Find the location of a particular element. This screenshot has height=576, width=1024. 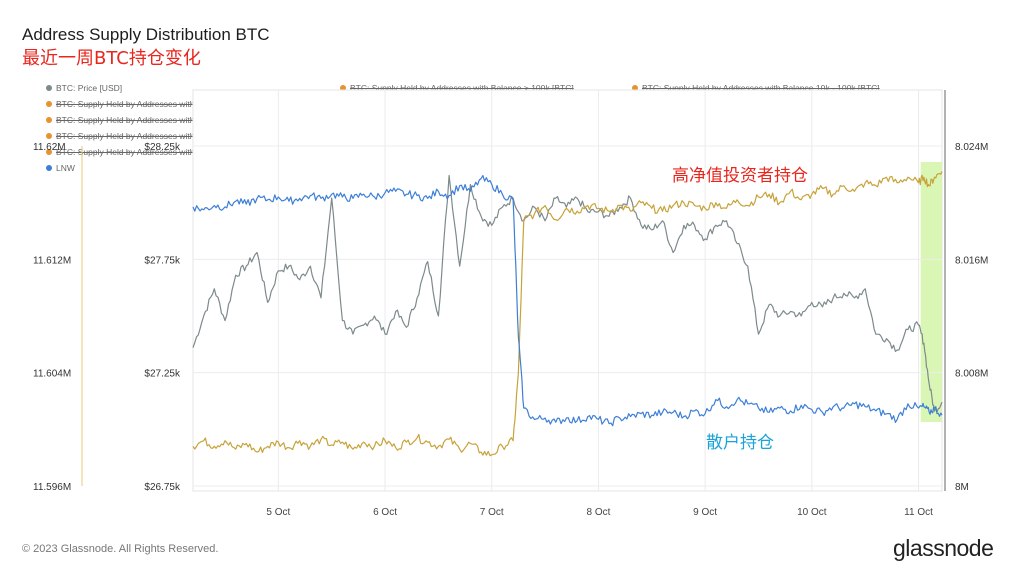

x-tick-label: 9 Oct is located at coordinates (705, 512).